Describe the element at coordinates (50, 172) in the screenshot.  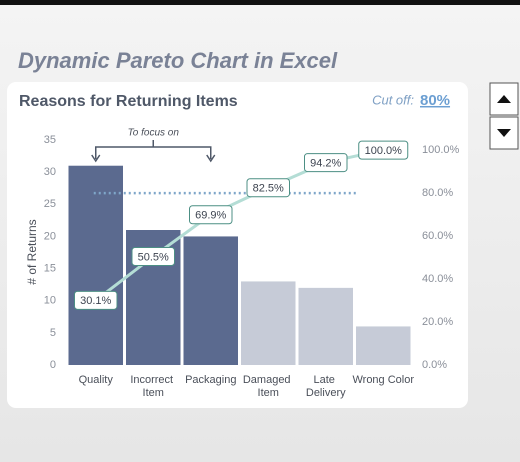
I see `y-tick-label: 30` at that location.